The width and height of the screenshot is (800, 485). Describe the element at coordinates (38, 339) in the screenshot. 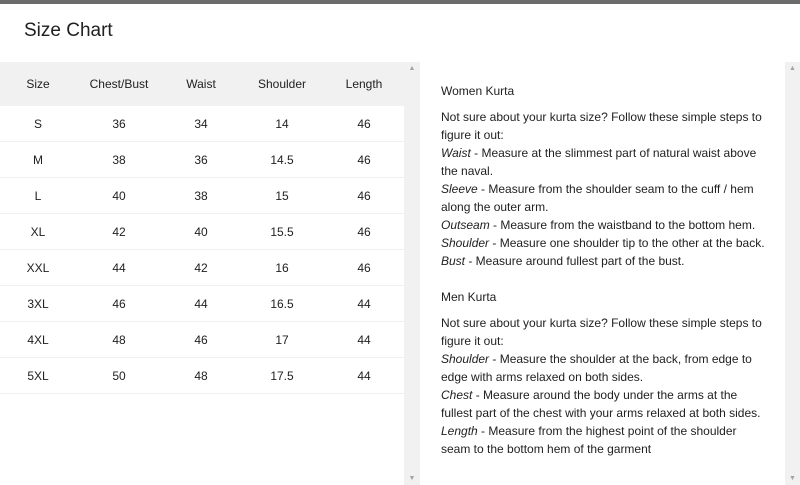

I see `cell-size: 4XL` at that location.